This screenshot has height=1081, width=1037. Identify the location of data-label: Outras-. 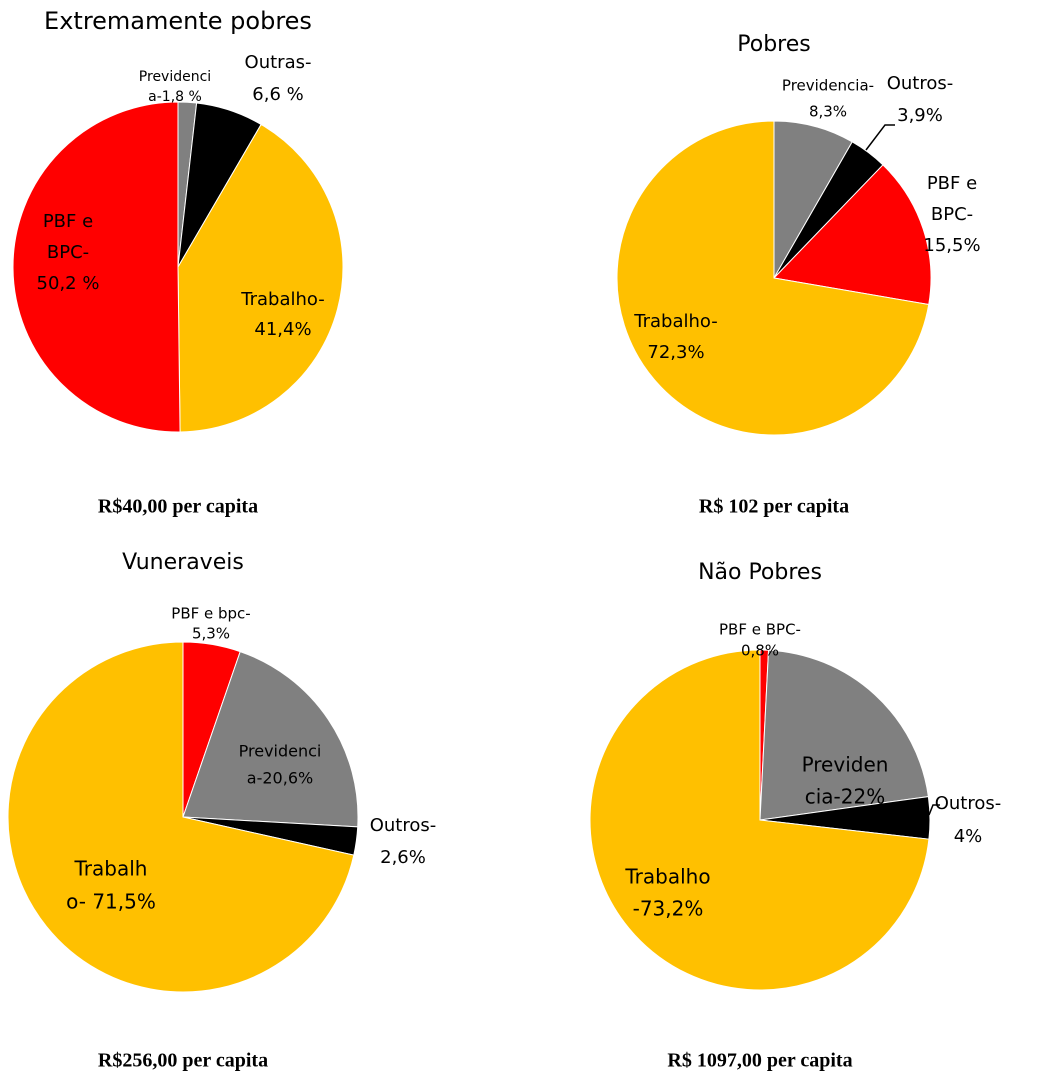
(278, 62).